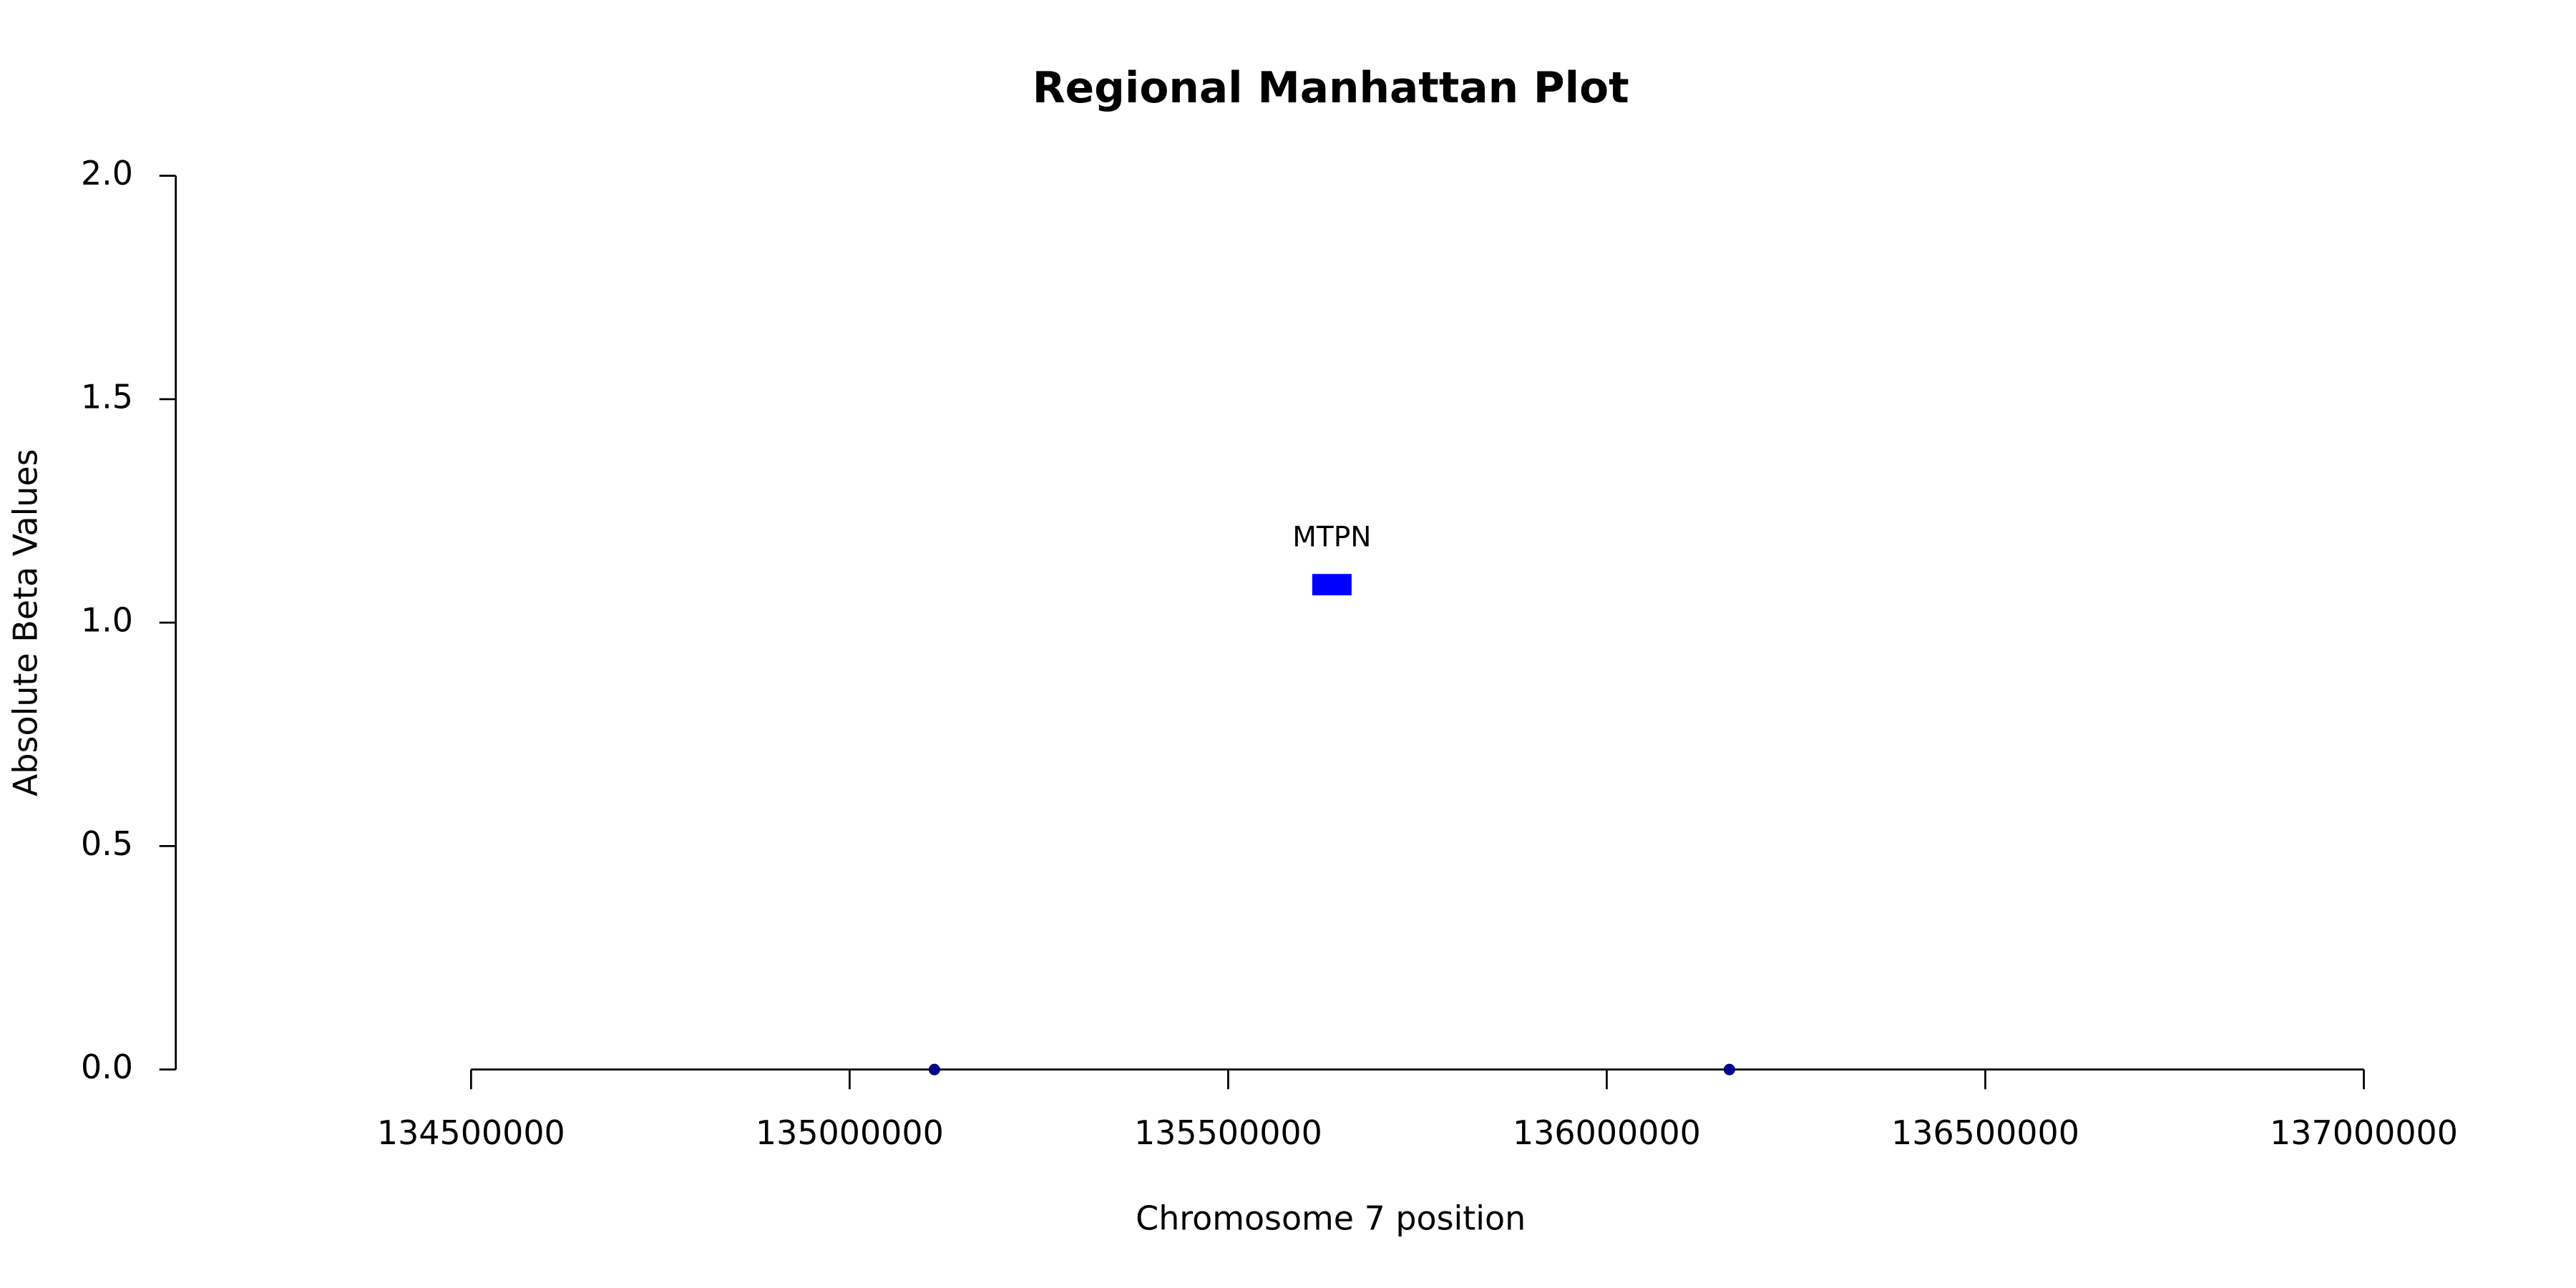 This screenshot has height=1288, width=2576. What do you see at coordinates (1331, 537) in the screenshot?
I see `gene-label: MTPN` at bounding box center [1331, 537].